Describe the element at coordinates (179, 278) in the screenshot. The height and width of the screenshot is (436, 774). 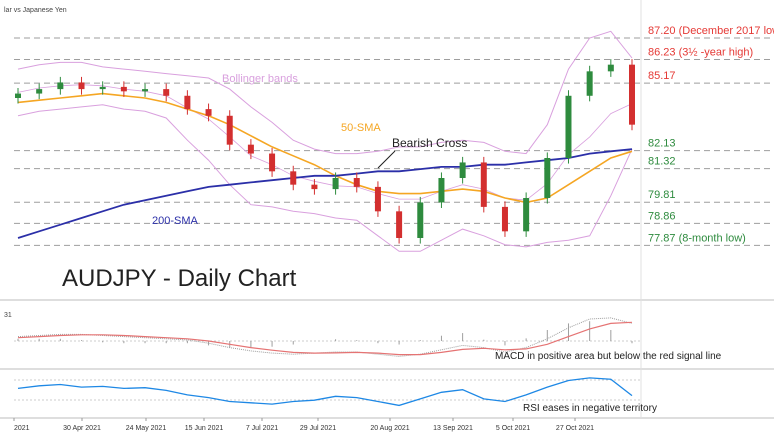
I see `chart-title: AUDJPY - Daily Chart` at that location.